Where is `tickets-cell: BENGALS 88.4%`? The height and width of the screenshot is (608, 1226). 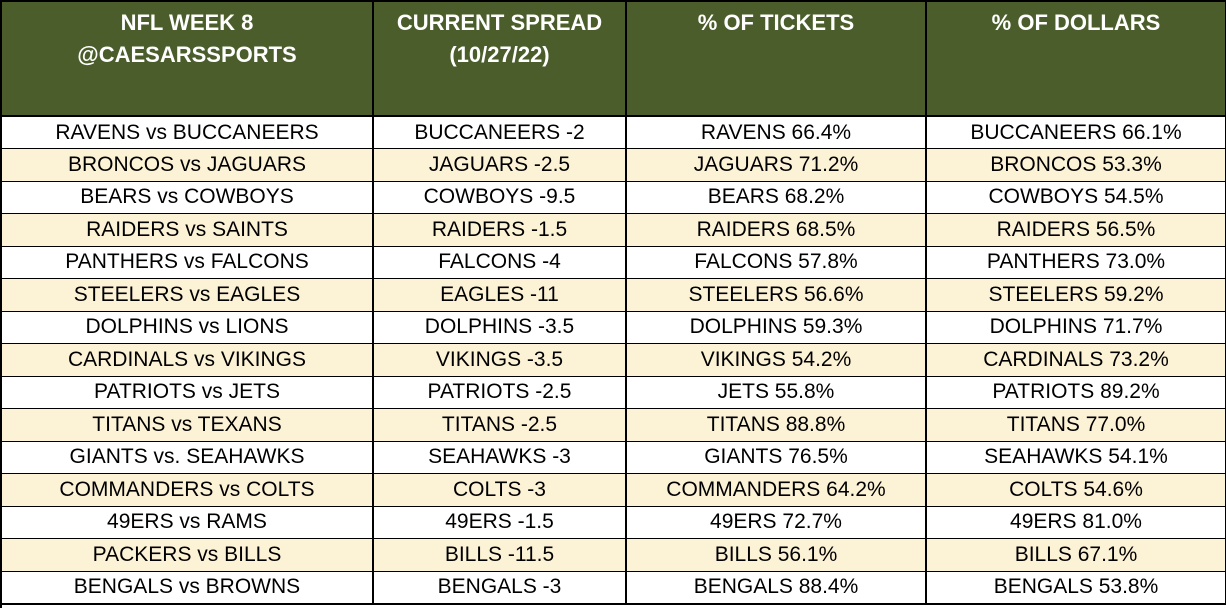 tickets-cell: BENGALS 88.4% is located at coordinates (776, 588).